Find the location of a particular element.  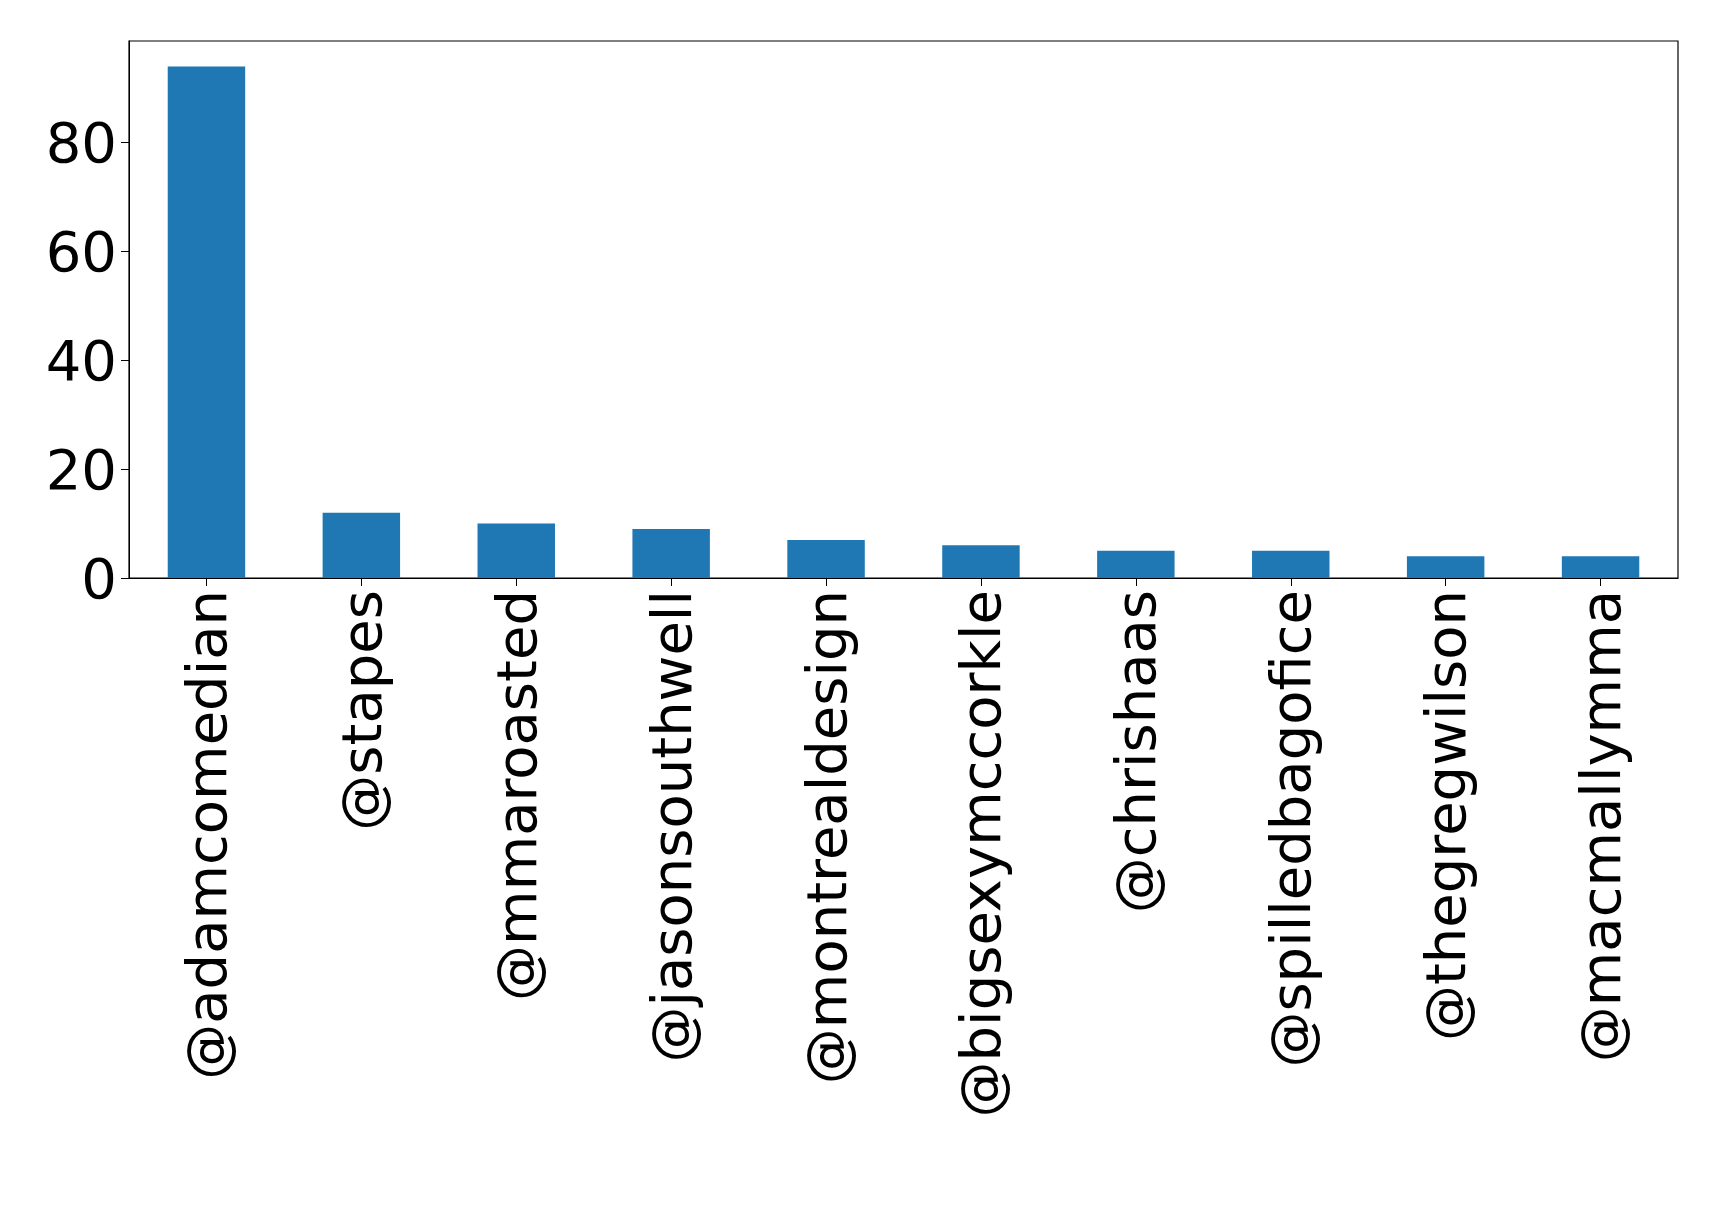

x-tick-label: @montrealdesign is located at coordinates (826, 837).